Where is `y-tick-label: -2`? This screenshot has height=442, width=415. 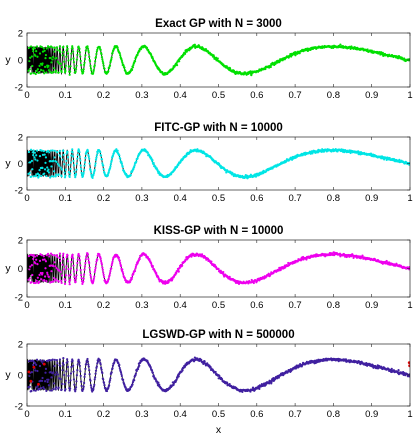
y-tick-label: -2 is located at coordinates (19, 297).